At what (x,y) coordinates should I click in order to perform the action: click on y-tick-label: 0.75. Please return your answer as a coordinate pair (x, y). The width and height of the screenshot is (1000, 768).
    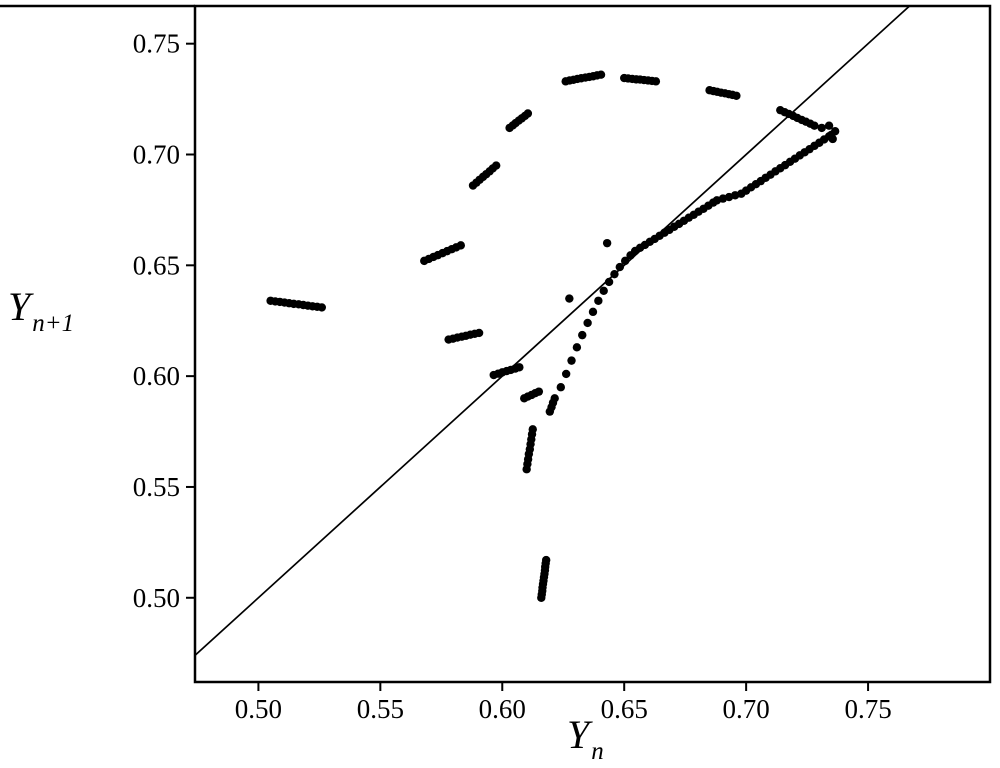
    Looking at the image, I should click on (156, 44).